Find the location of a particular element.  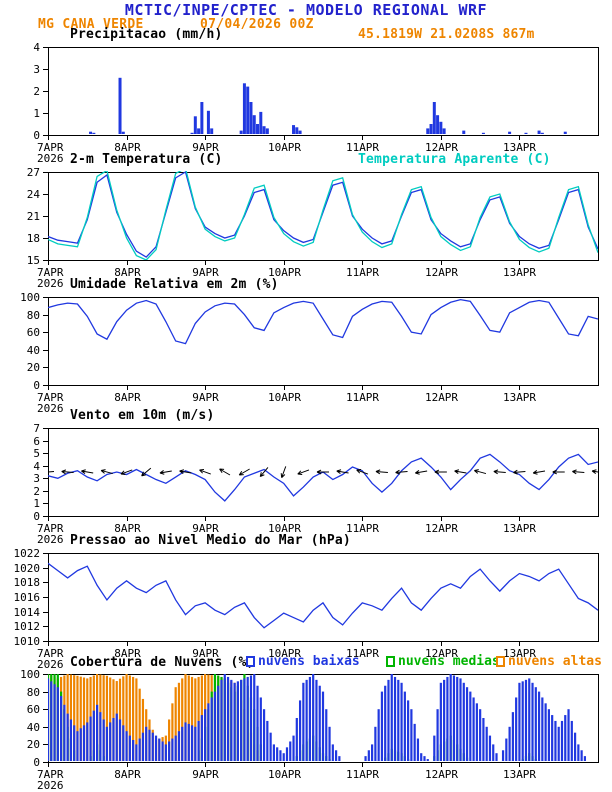

precipitation-panel-title: Precipitacao (mm/h) is located at coordinates (146, 34).